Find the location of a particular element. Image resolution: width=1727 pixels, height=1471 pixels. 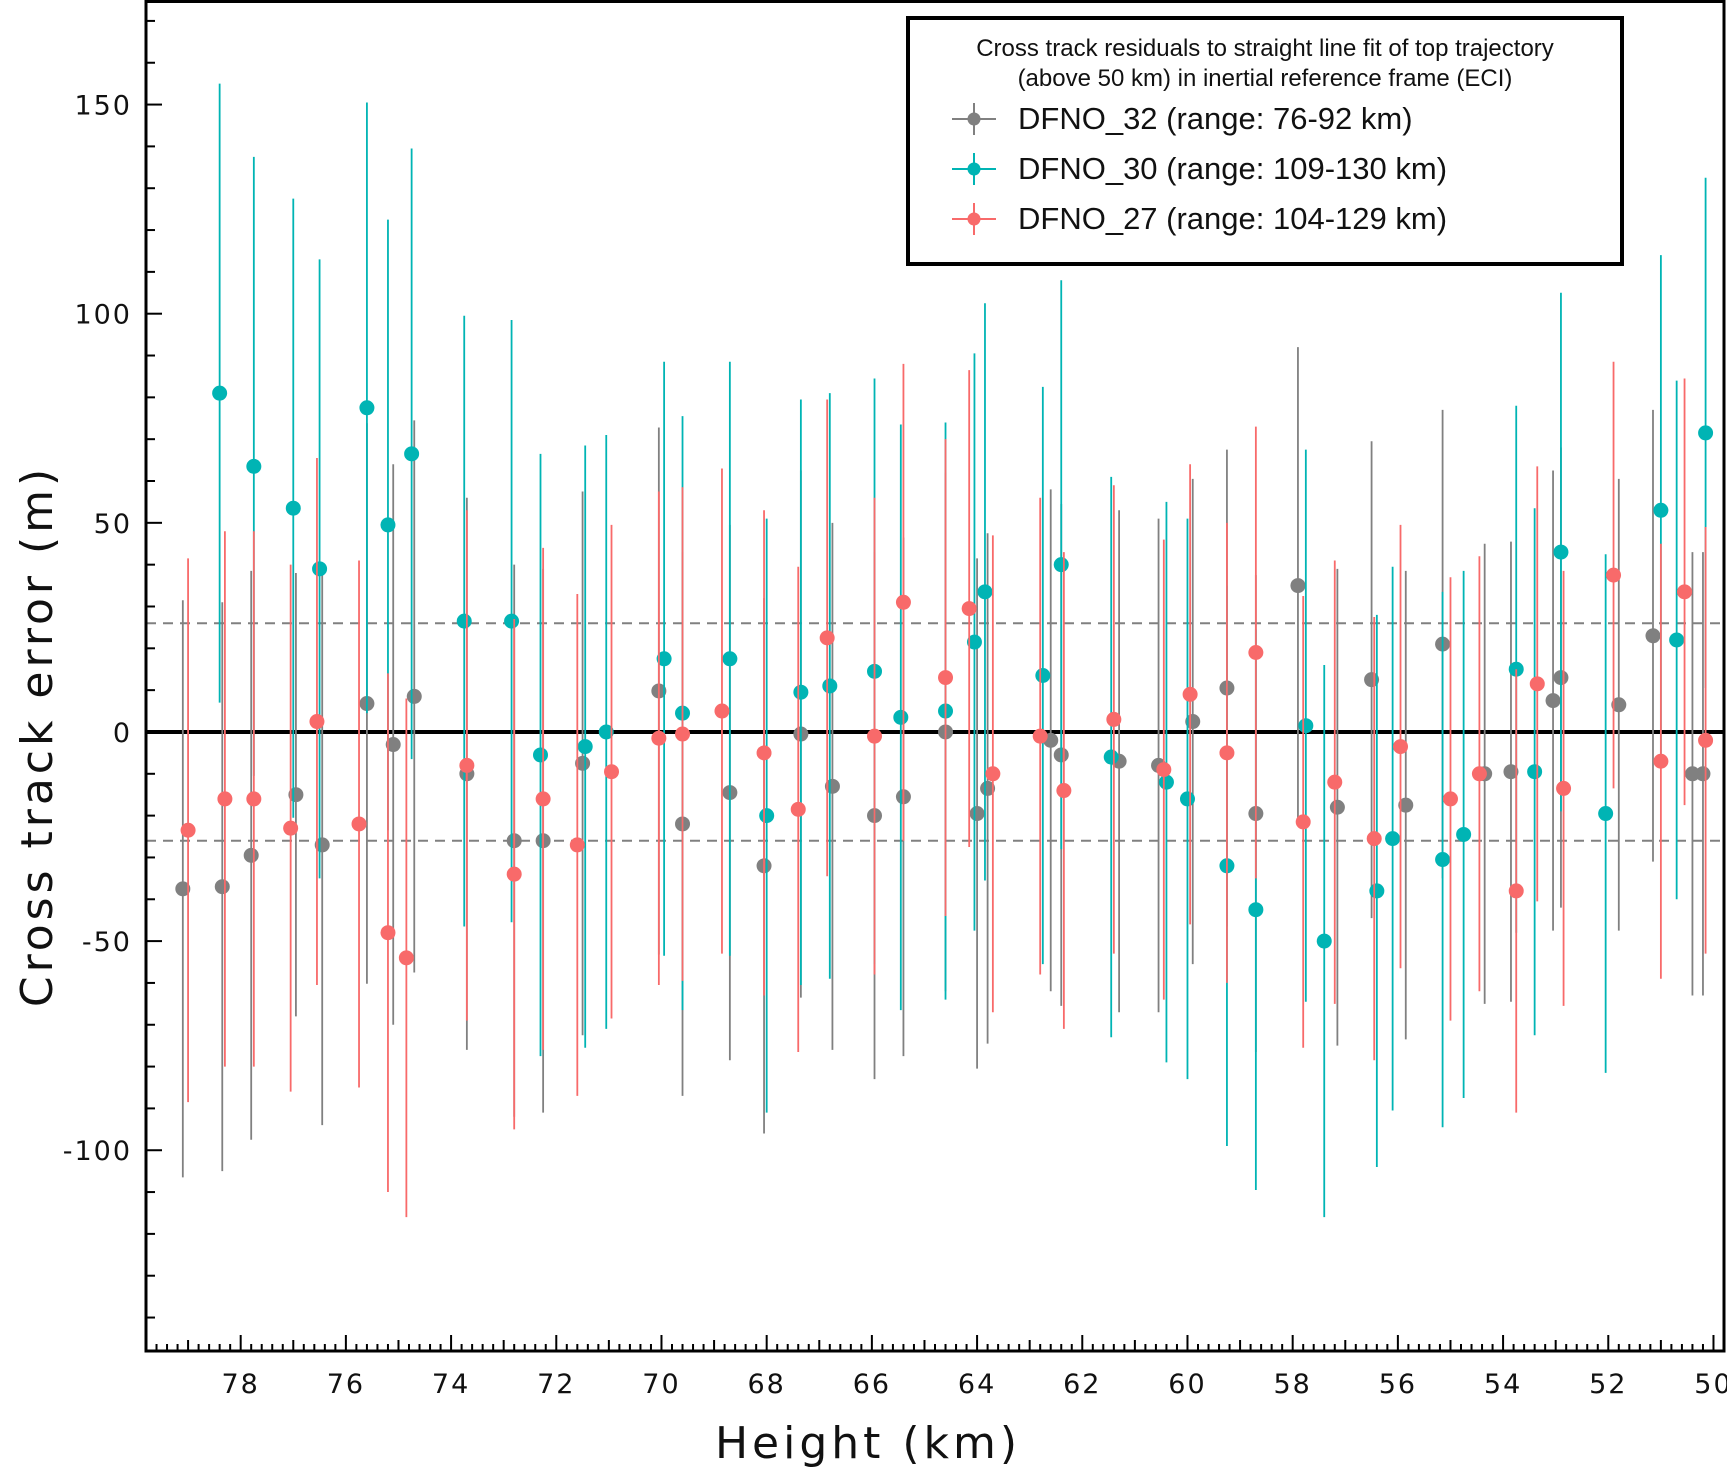

x-tick-label: 58 is located at coordinates (1293, 1384).